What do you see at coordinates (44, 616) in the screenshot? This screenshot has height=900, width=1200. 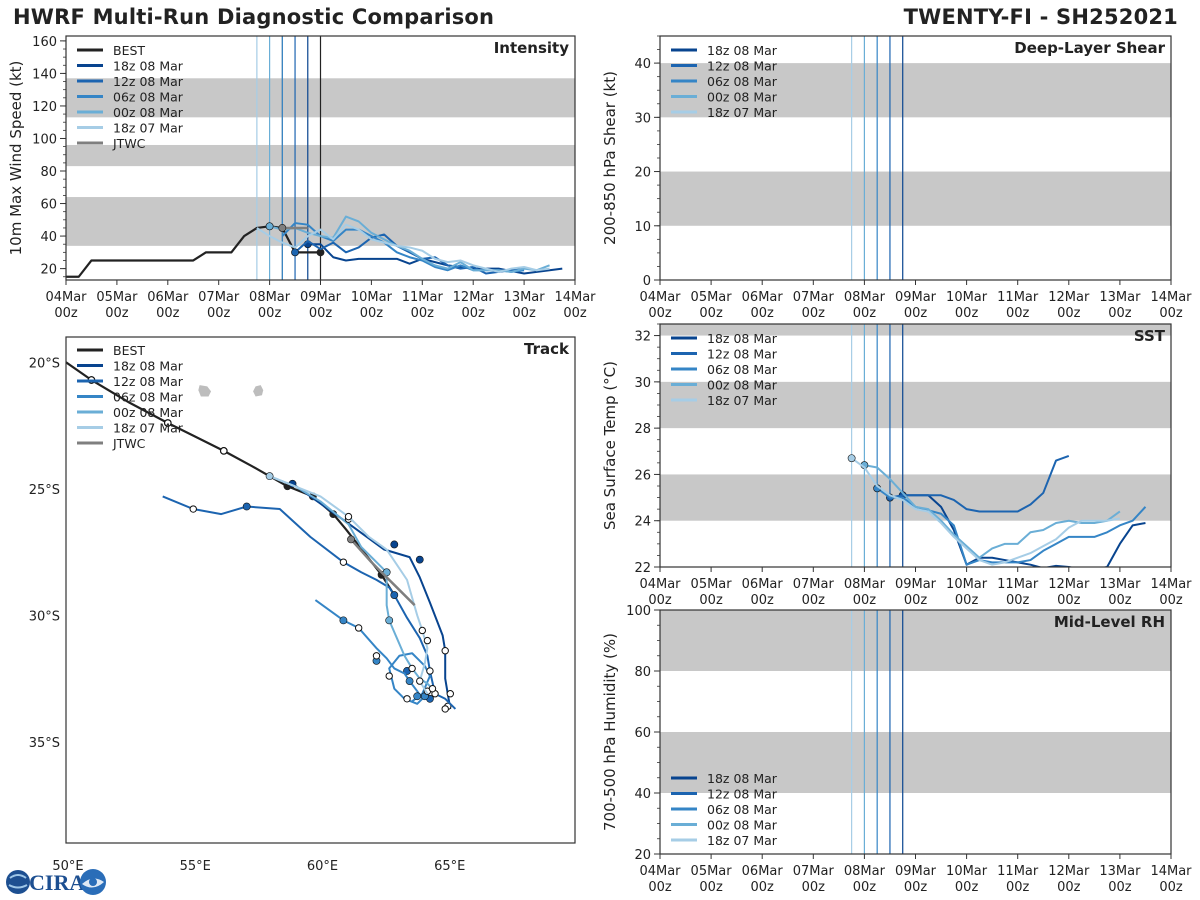 I see `y-tick-label: 30°S` at bounding box center [44, 616].